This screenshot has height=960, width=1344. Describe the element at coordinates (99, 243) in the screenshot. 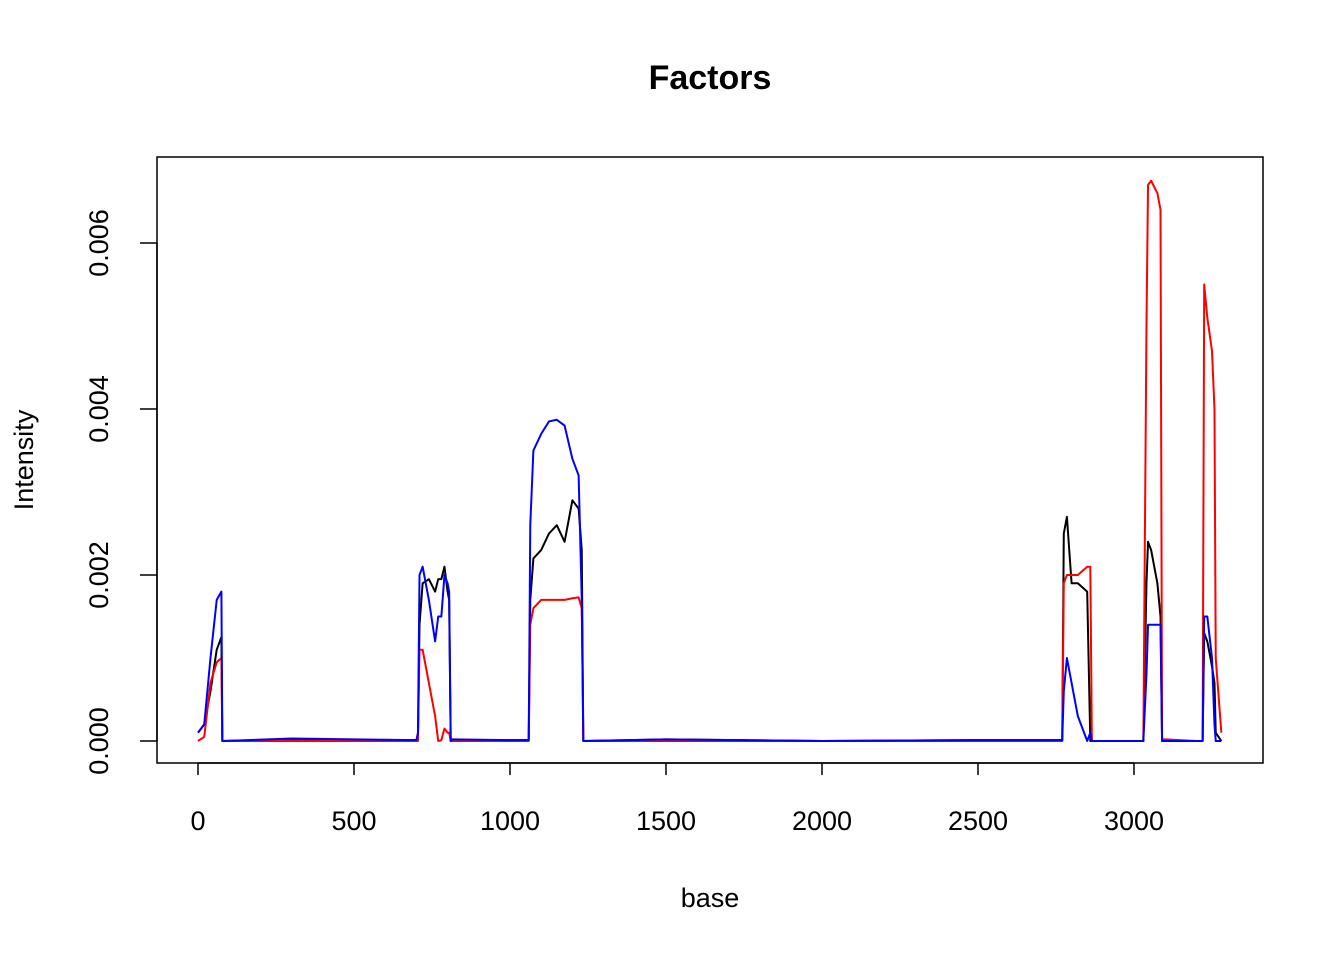

I see `y-tick-label: 0.006` at that location.